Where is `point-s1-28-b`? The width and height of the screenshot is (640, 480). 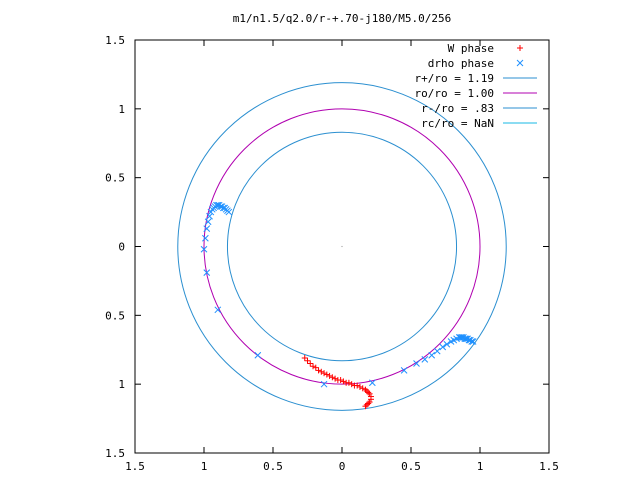 point-s1-28-b is located at coordinates (437, 351).